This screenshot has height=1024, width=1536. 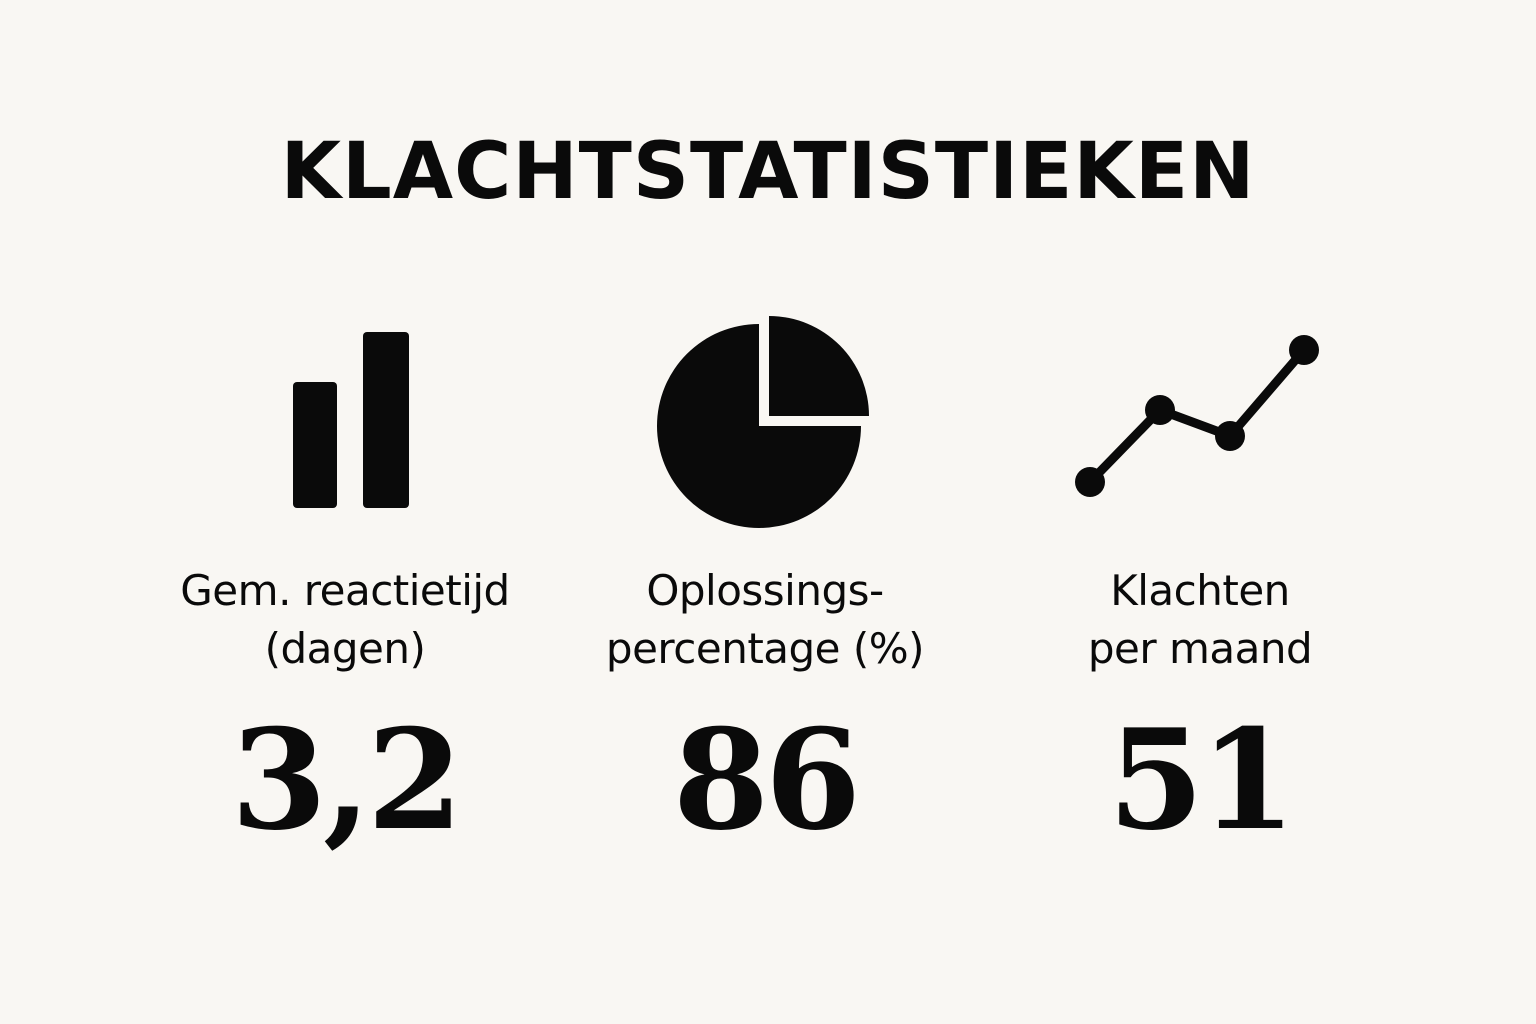 What do you see at coordinates (345, 420) in the screenshot?
I see `bar-chart-icon` at bounding box center [345, 420].